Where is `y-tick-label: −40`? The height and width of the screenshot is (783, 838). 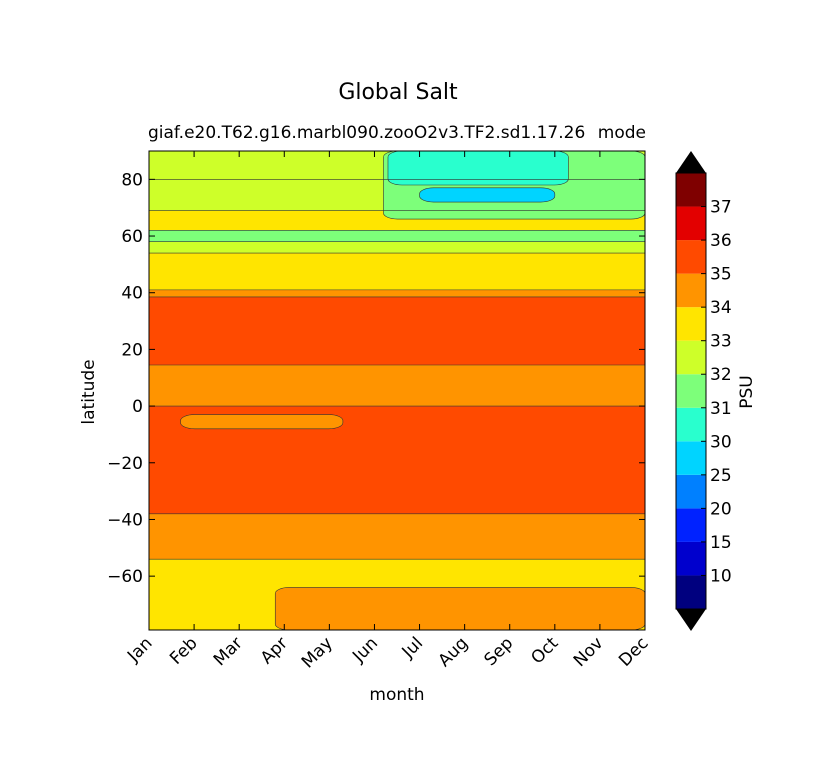 y-tick-label: −40 is located at coordinates (125, 520).